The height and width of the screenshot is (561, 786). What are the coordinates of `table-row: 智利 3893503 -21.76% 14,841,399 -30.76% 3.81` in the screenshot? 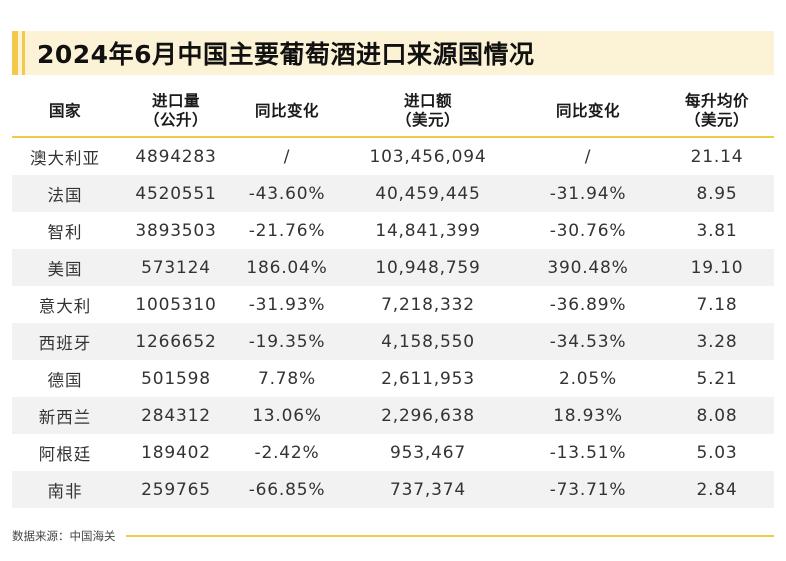 It's located at (393, 230).